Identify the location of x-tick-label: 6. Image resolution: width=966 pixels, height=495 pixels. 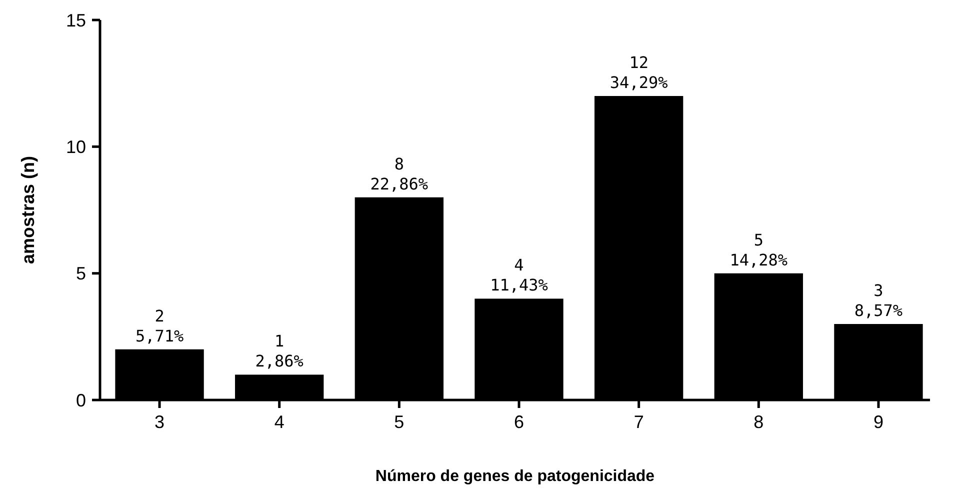
(519, 422).